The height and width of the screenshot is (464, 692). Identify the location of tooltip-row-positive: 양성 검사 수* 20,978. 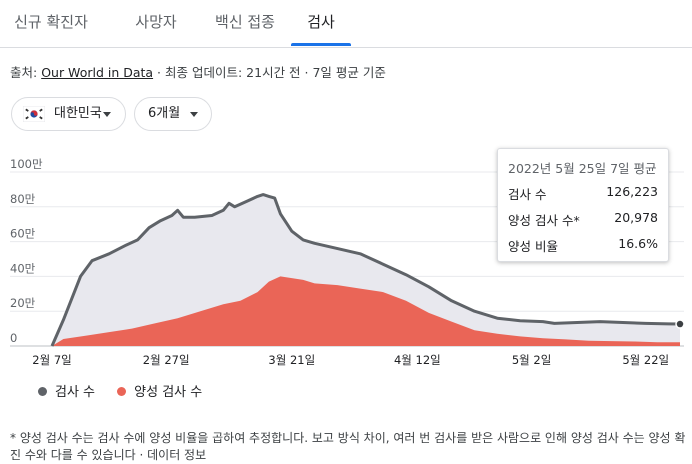
(583, 220).